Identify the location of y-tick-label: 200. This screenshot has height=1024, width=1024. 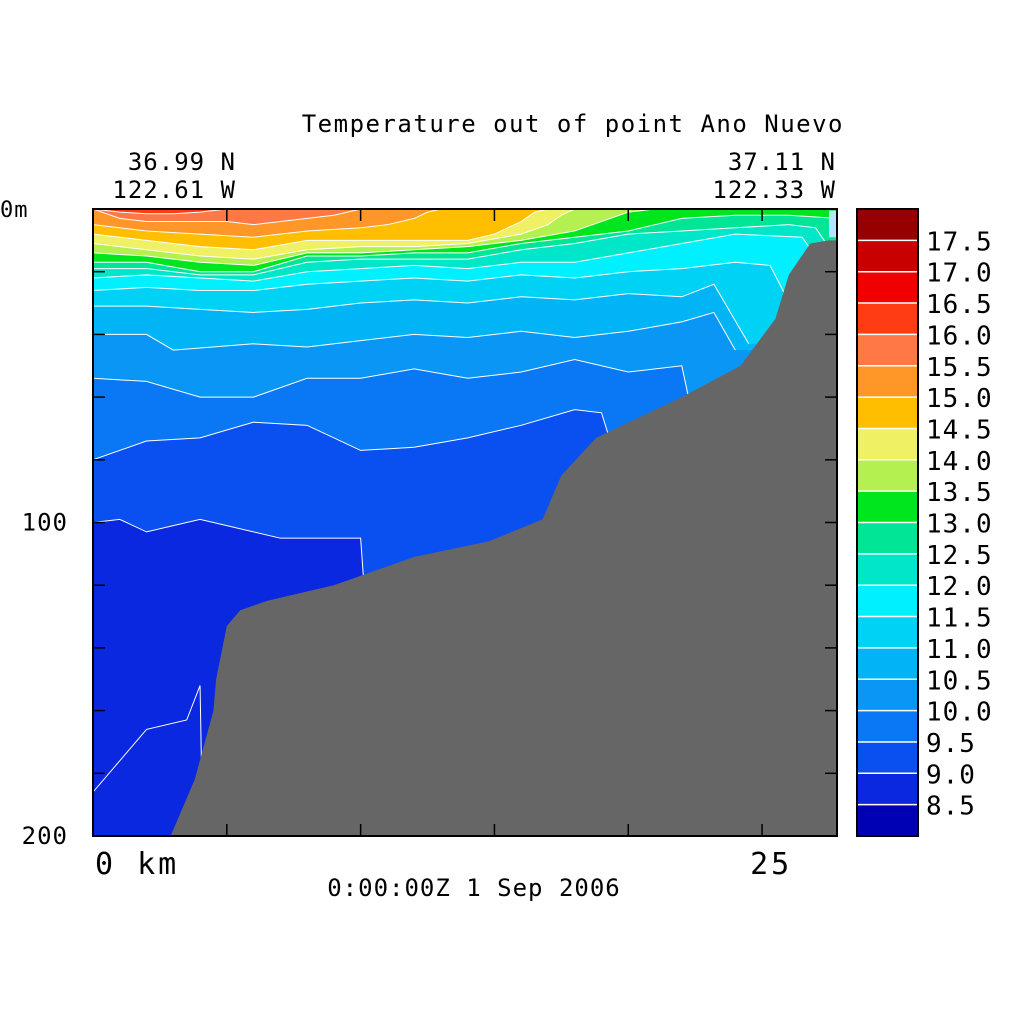
(45, 836).